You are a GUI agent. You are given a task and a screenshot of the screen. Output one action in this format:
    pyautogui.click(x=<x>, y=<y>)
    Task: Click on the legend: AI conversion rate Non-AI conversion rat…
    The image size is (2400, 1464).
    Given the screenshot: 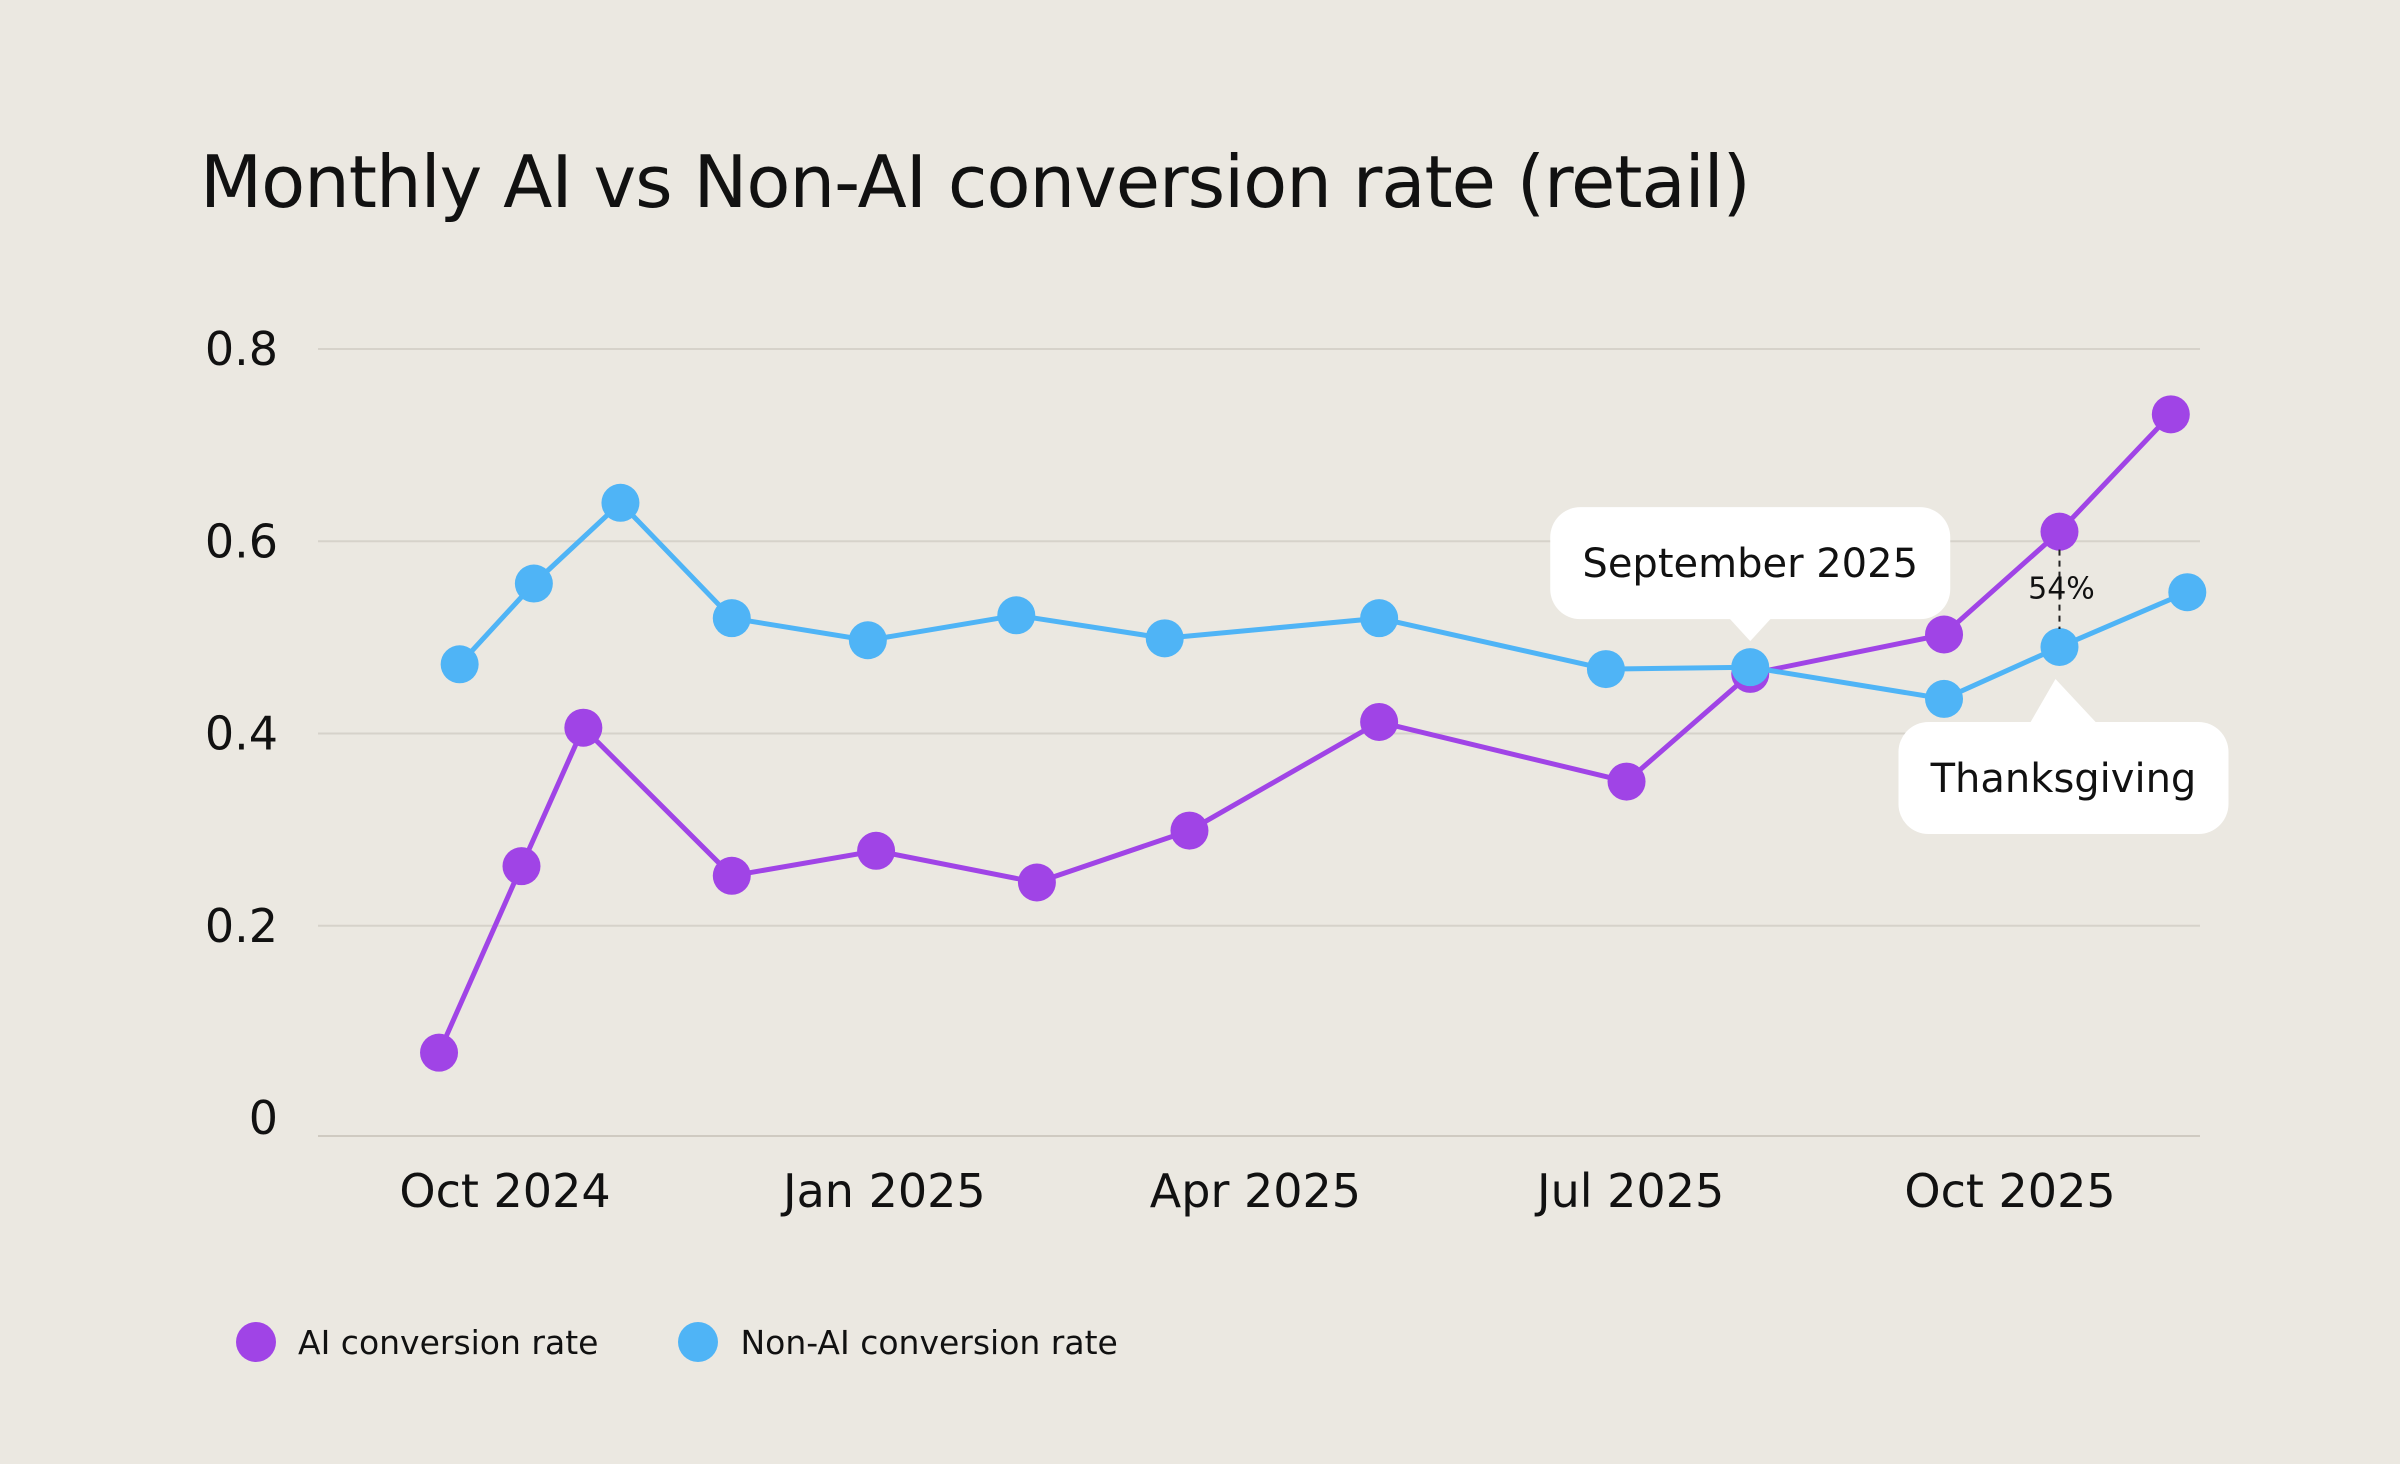 What is the action you would take?
    pyautogui.click(x=677, y=1342)
    